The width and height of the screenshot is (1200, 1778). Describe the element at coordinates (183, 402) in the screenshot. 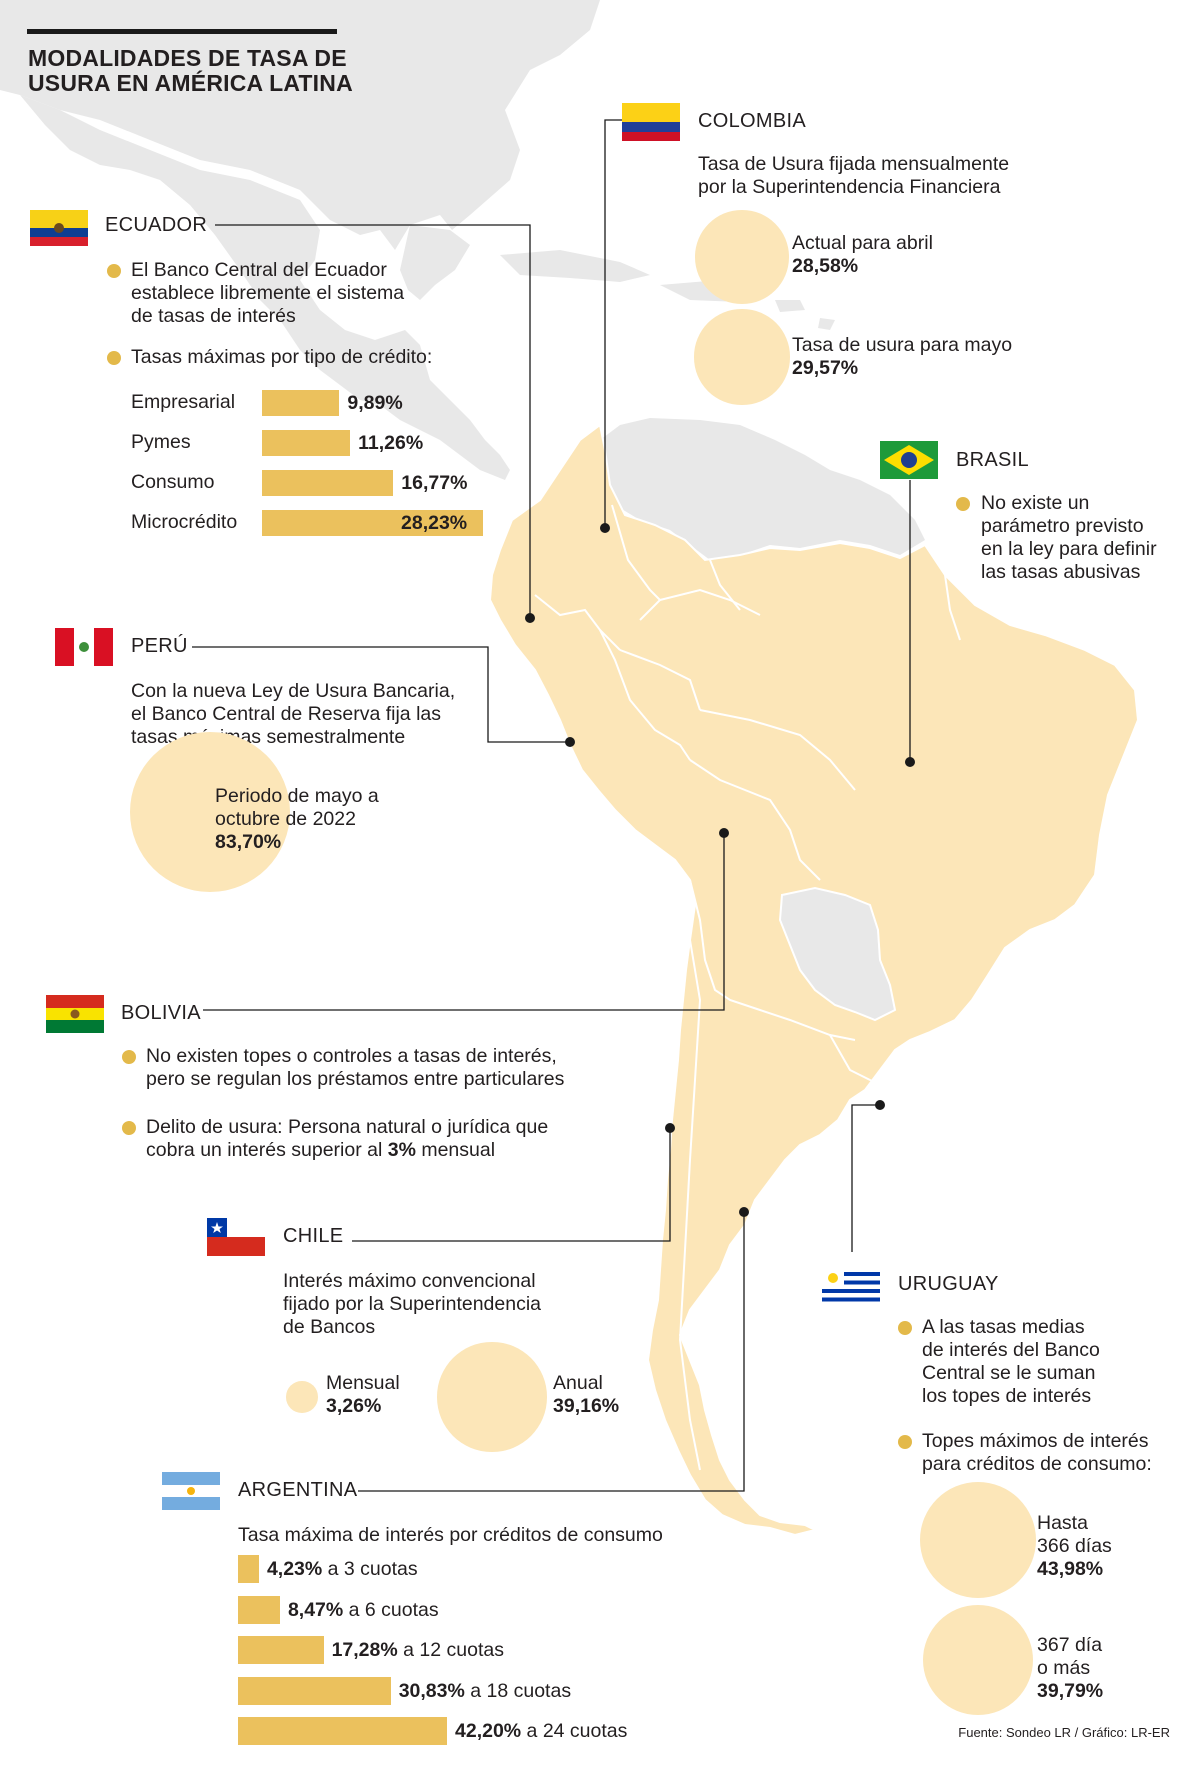

I see `ecuador-bar-category: Empresarial` at that location.